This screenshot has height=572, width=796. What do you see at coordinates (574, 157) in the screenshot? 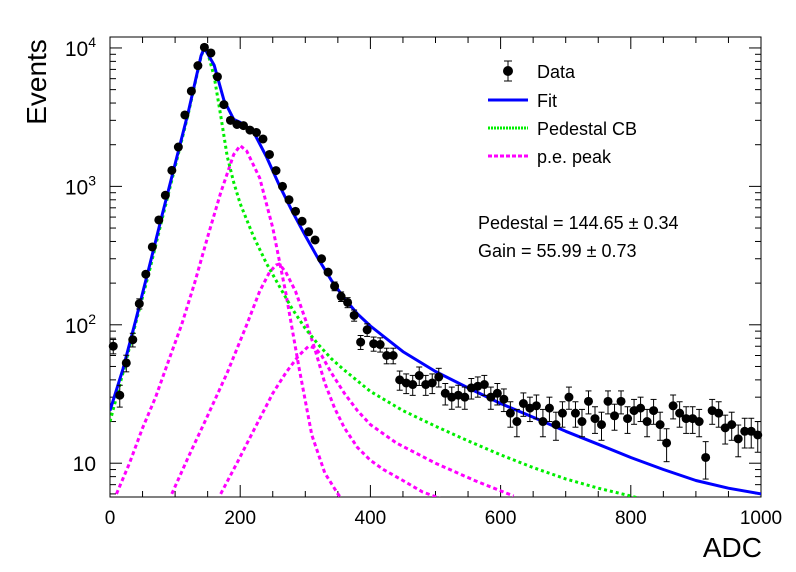
I see `legend-label-pe: p.e. peak` at bounding box center [574, 157].